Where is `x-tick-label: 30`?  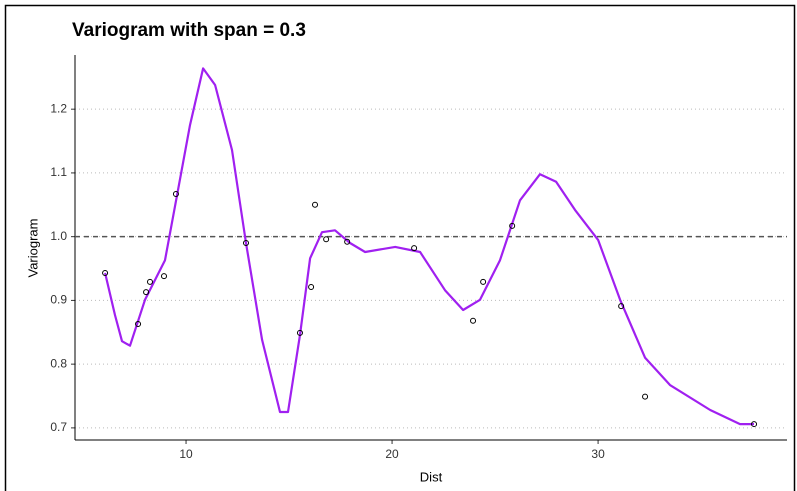 x-tick-label: 30 is located at coordinates (598, 454).